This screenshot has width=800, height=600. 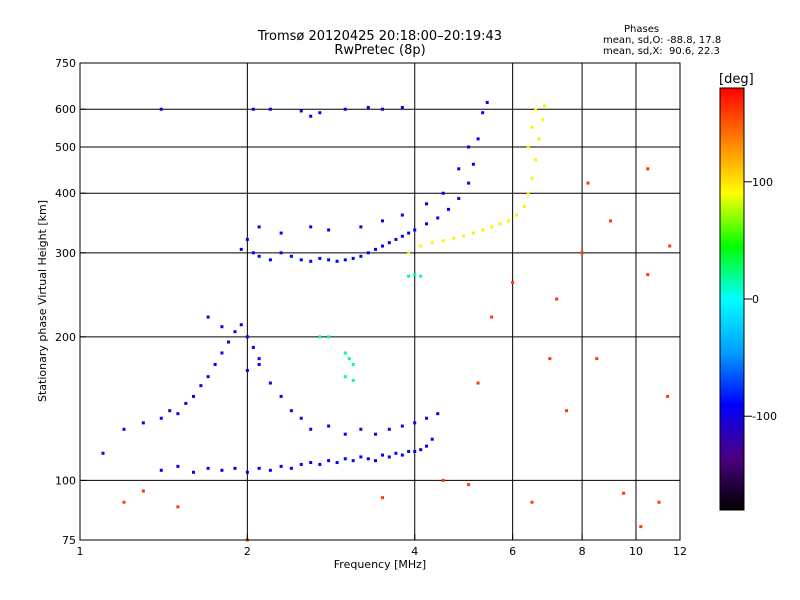 What do you see at coordinates (764, 416) in the screenshot?
I see `colorbar-tick-label: -100` at bounding box center [764, 416].